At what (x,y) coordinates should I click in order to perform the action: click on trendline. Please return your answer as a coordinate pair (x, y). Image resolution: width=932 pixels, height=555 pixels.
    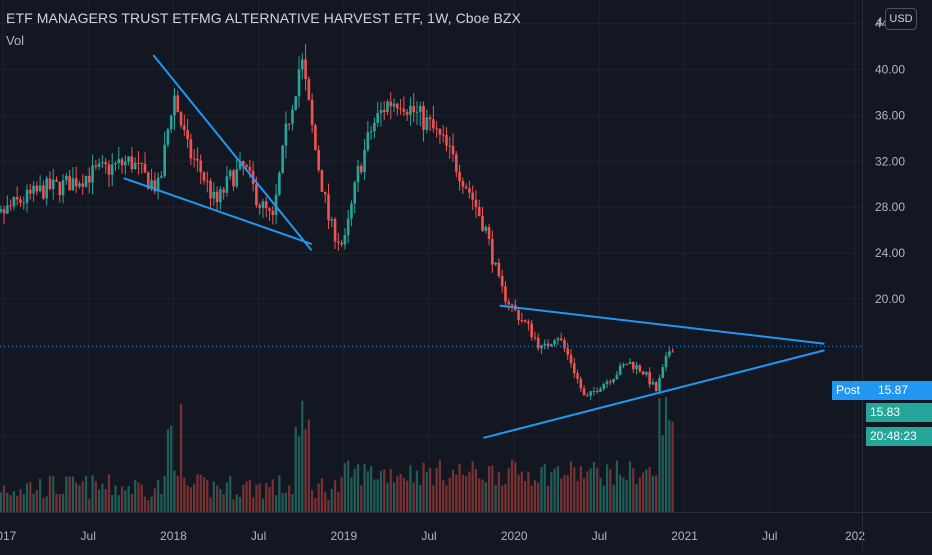
    Looking at the image, I should click on (232, 152).